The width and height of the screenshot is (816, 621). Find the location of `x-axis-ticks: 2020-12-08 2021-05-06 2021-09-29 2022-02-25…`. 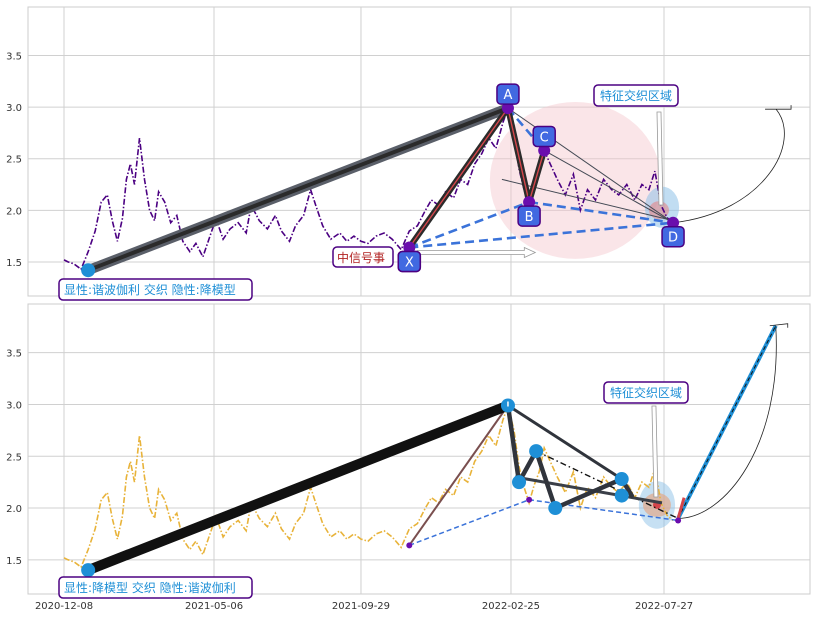

x-axis-ticks: 2020-12-08 2021-05-06 2021-09-29 2022-02-25… is located at coordinates (364, 606).